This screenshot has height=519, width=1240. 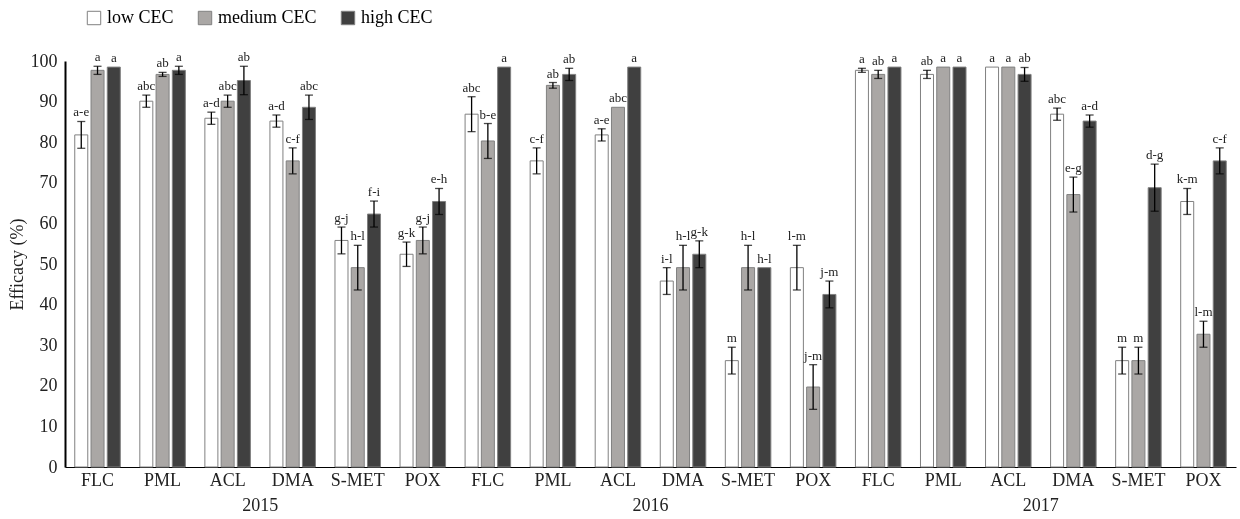 What do you see at coordinates (488, 114) in the screenshot?
I see `data-label: b-e` at bounding box center [488, 114].